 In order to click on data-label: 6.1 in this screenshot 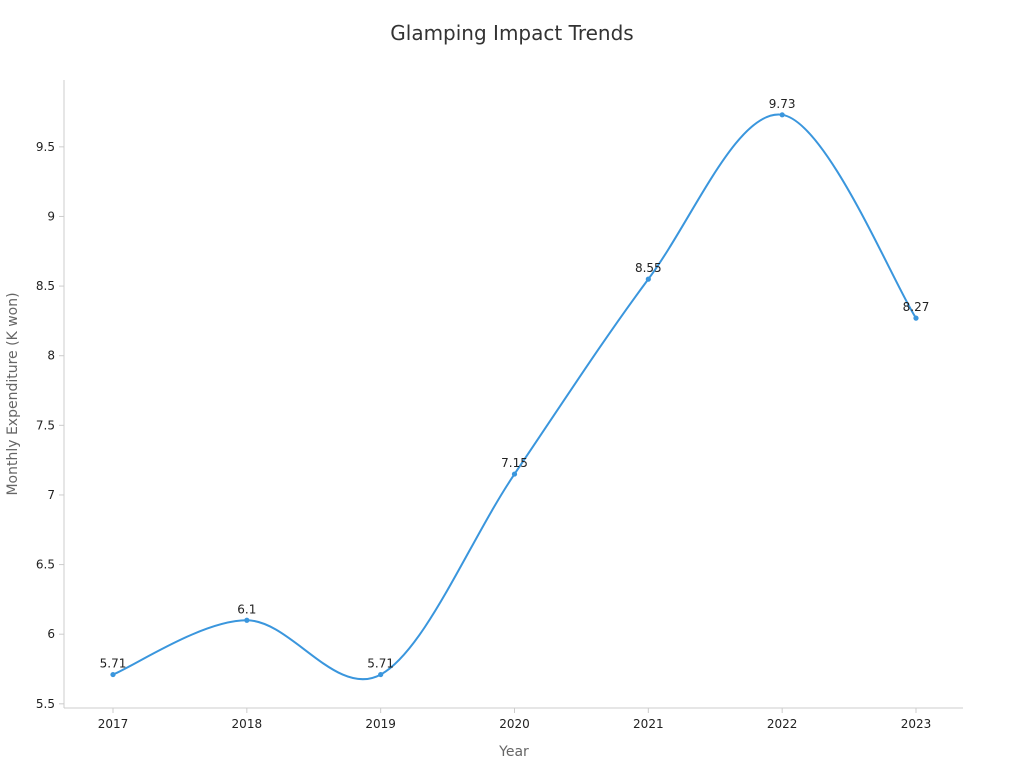, I will do `click(246, 609)`.